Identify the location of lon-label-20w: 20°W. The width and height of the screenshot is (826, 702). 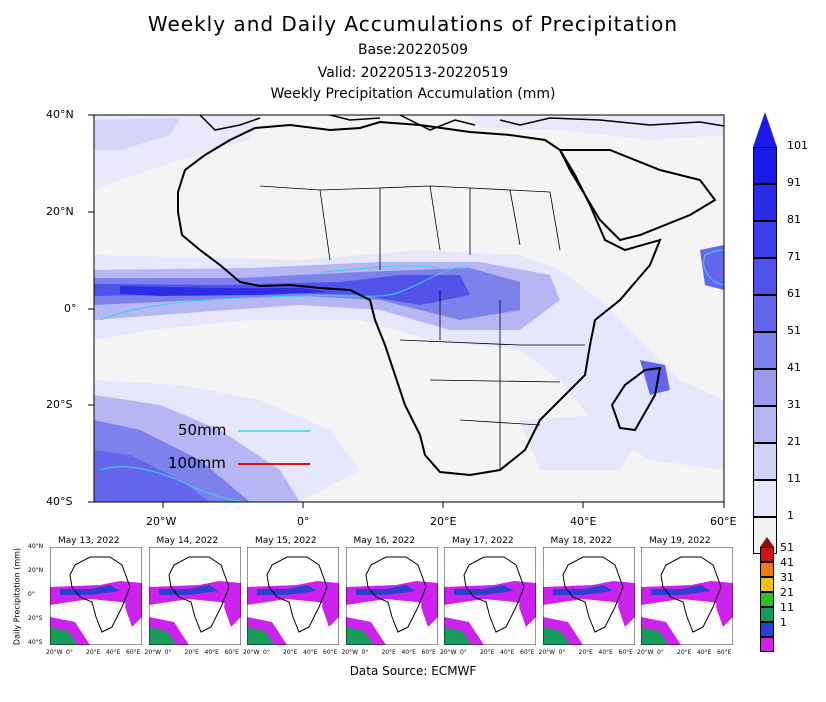
(161, 521).